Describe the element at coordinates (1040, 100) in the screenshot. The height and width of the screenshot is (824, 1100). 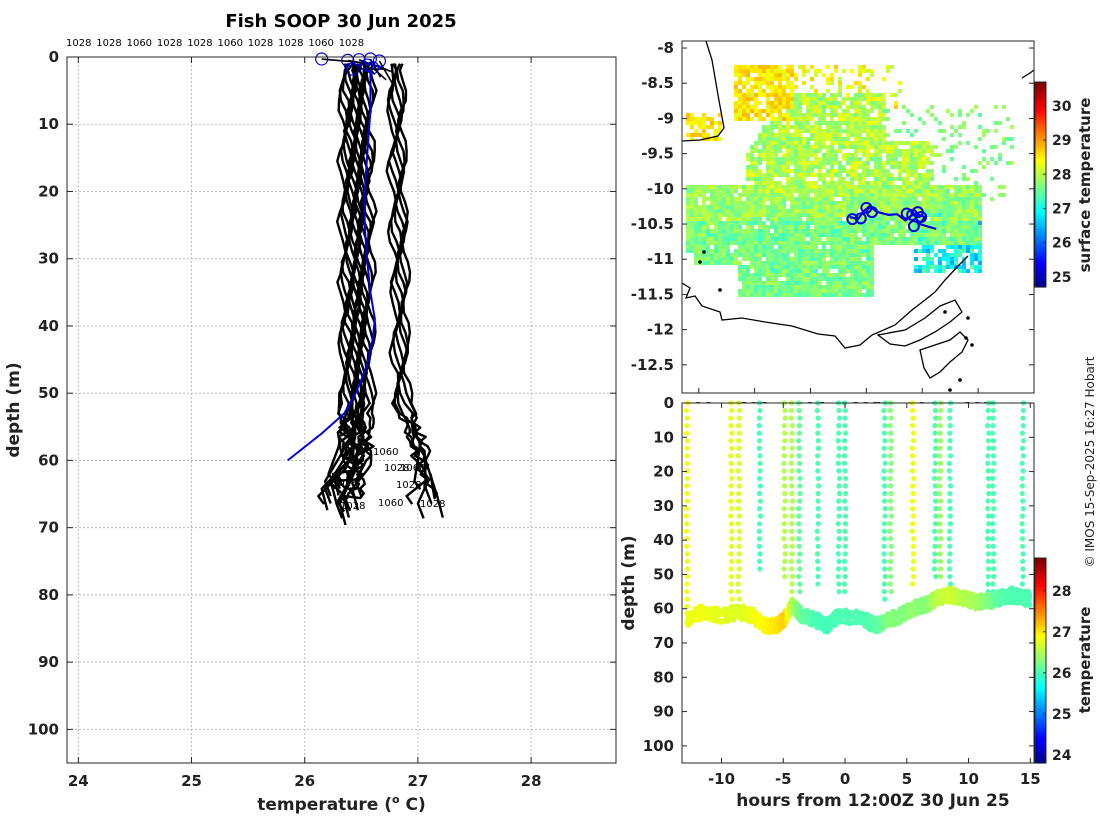
I see `sst-colorbar-swatch` at that location.